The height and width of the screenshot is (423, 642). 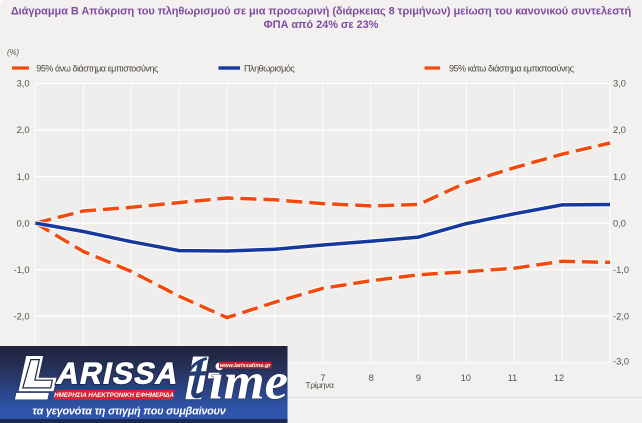 What do you see at coordinates (513, 378) in the screenshot?
I see `svg-text: 11` at bounding box center [513, 378].